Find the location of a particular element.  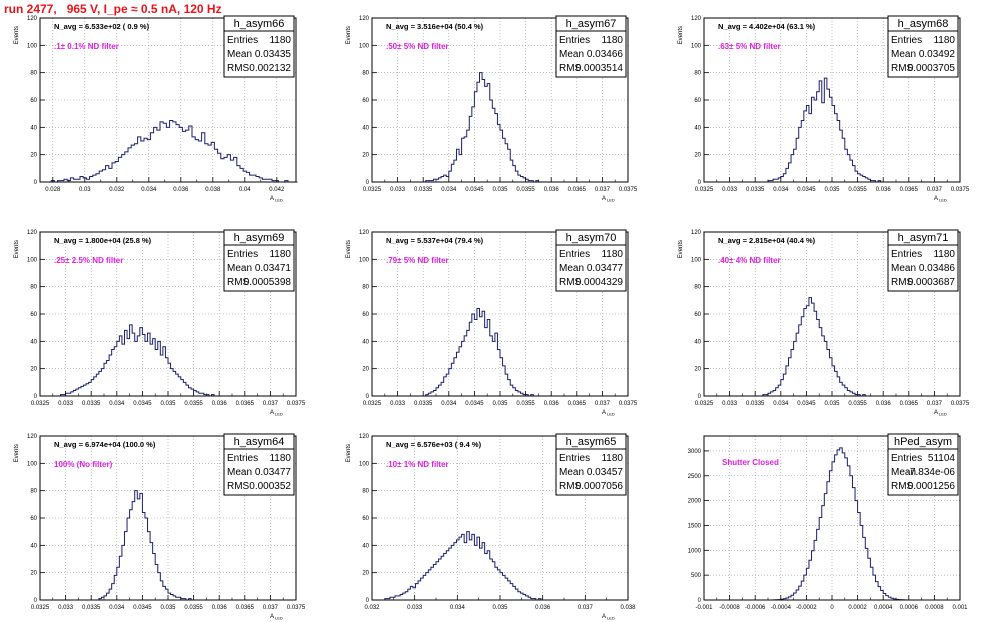

stats-value: 0.0003687 is located at coordinates (932, 282).